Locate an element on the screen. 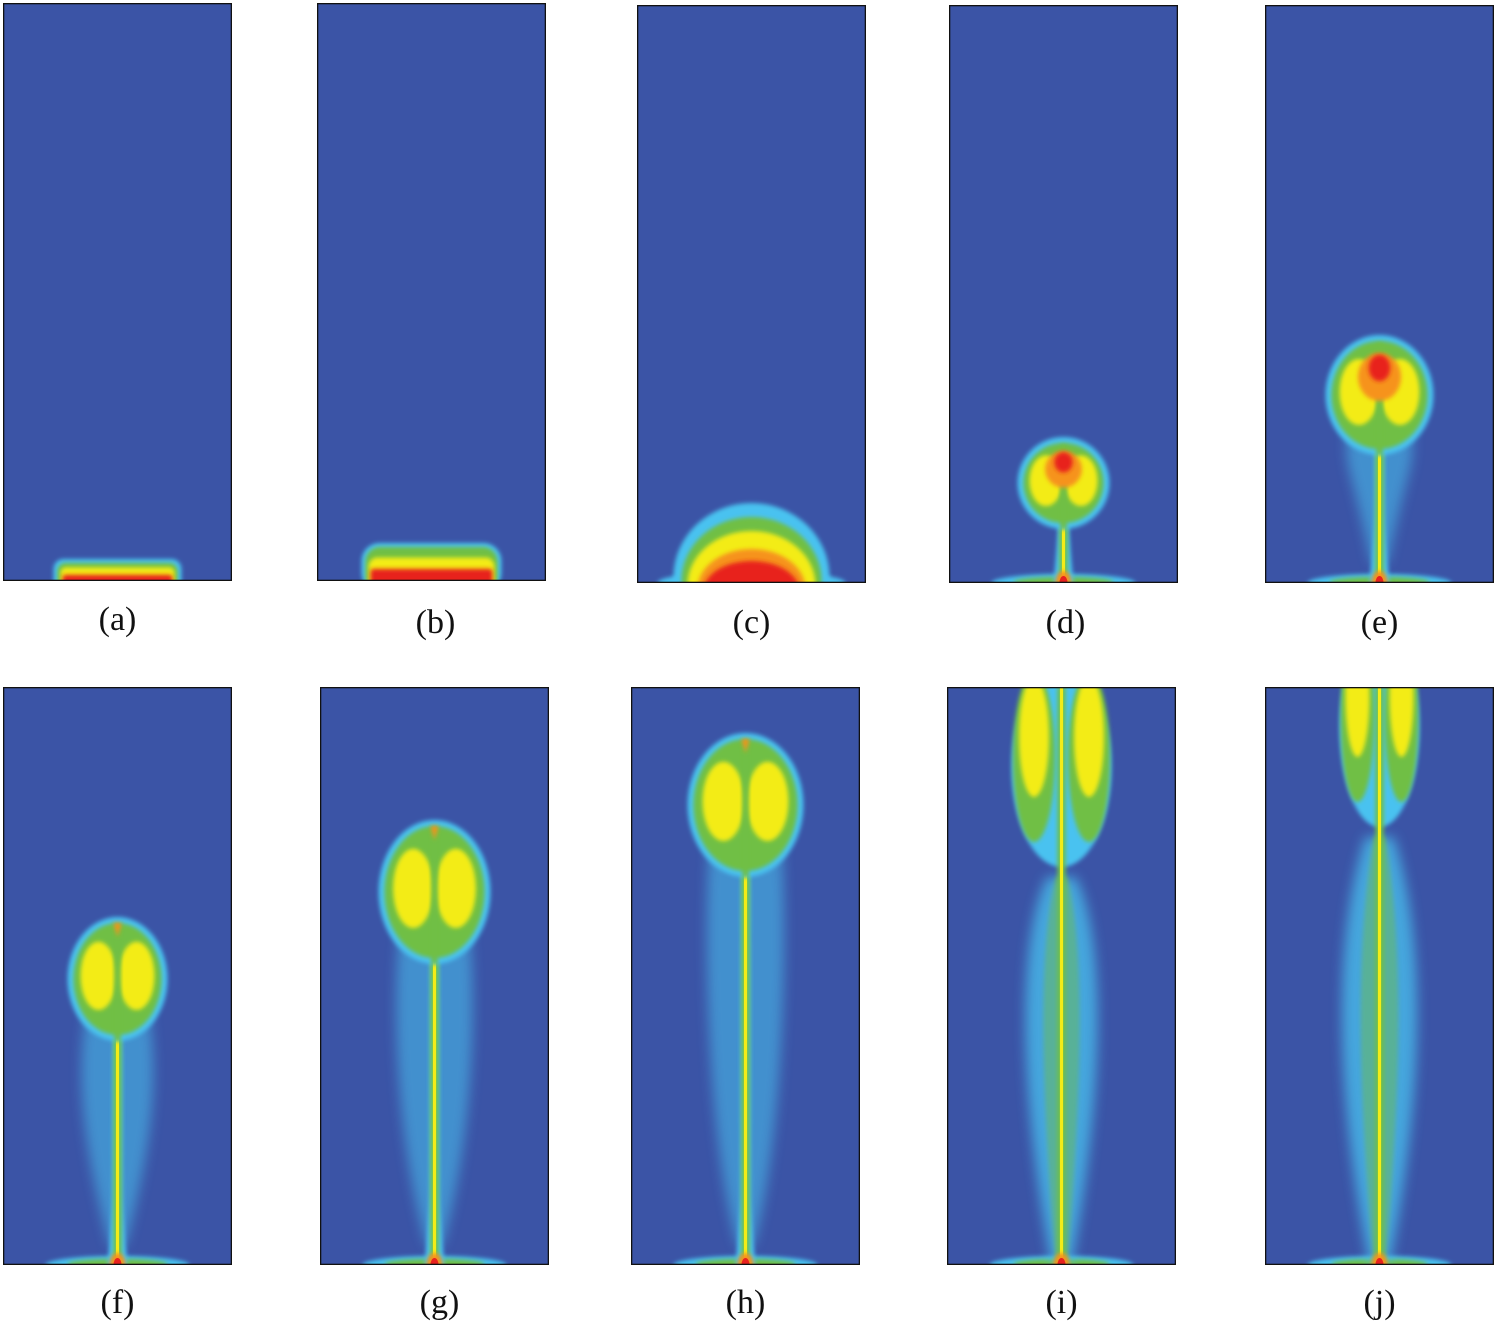 The height and width of the screenshot is (1328, 1499). plume-plot-g is located at coordinates (434, 976).